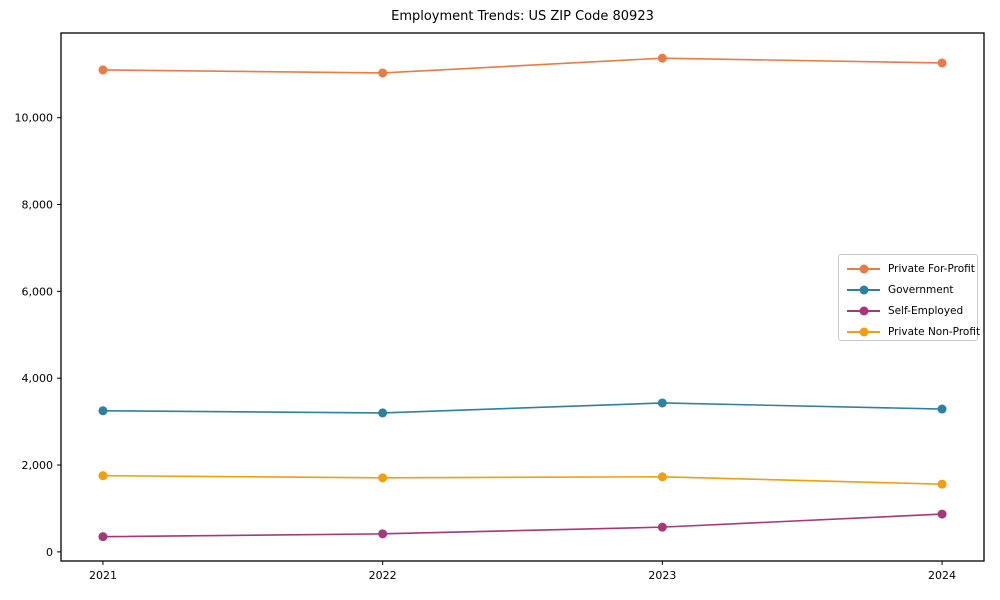 The width and height of the screenshot is (1000, 600). I want to click on legend-label: Government, so click(921, 289).